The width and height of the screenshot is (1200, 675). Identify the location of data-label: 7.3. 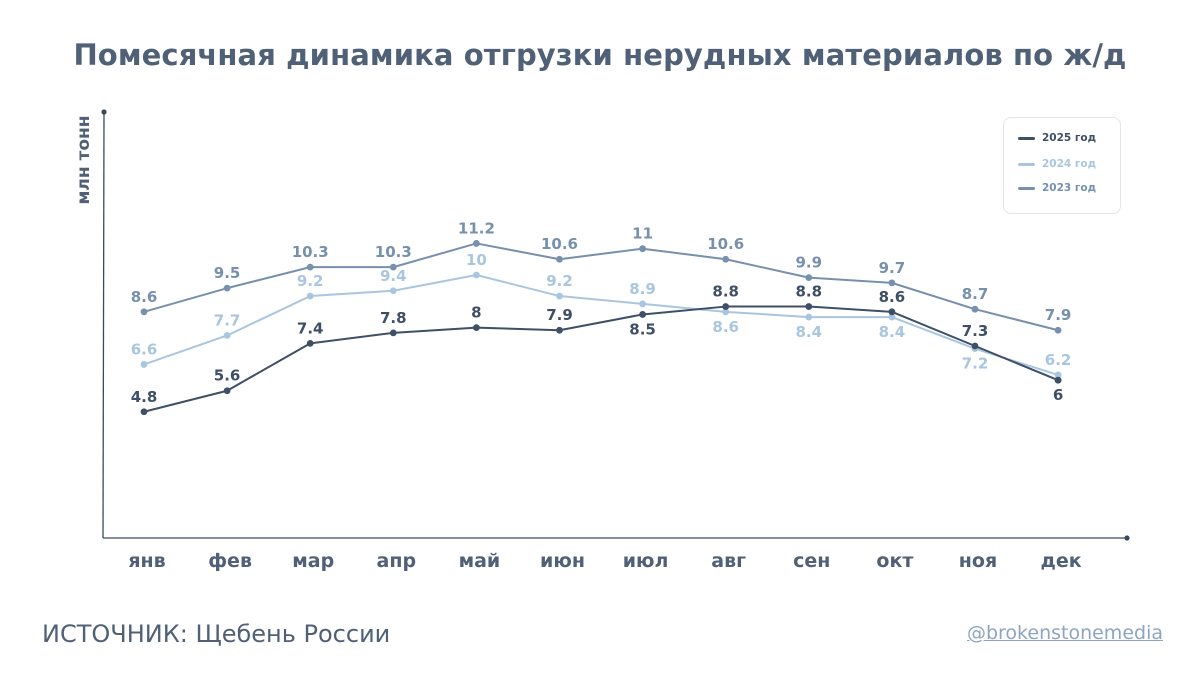
(975, 331).